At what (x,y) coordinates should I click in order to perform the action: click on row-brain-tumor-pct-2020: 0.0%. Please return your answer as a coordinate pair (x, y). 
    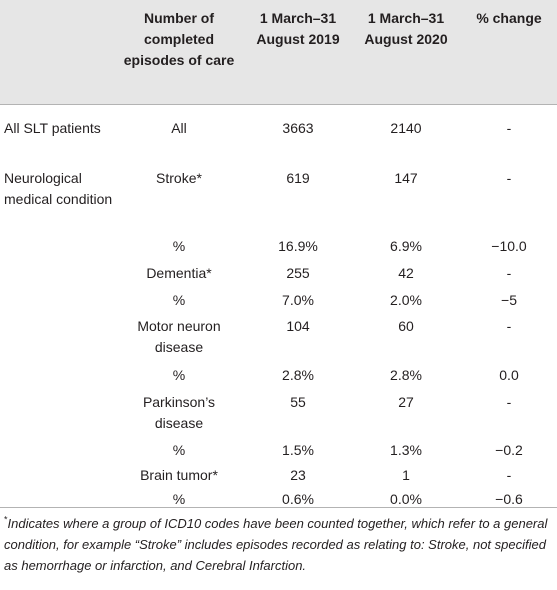
    Looking at the image, I should click on (406, 499).